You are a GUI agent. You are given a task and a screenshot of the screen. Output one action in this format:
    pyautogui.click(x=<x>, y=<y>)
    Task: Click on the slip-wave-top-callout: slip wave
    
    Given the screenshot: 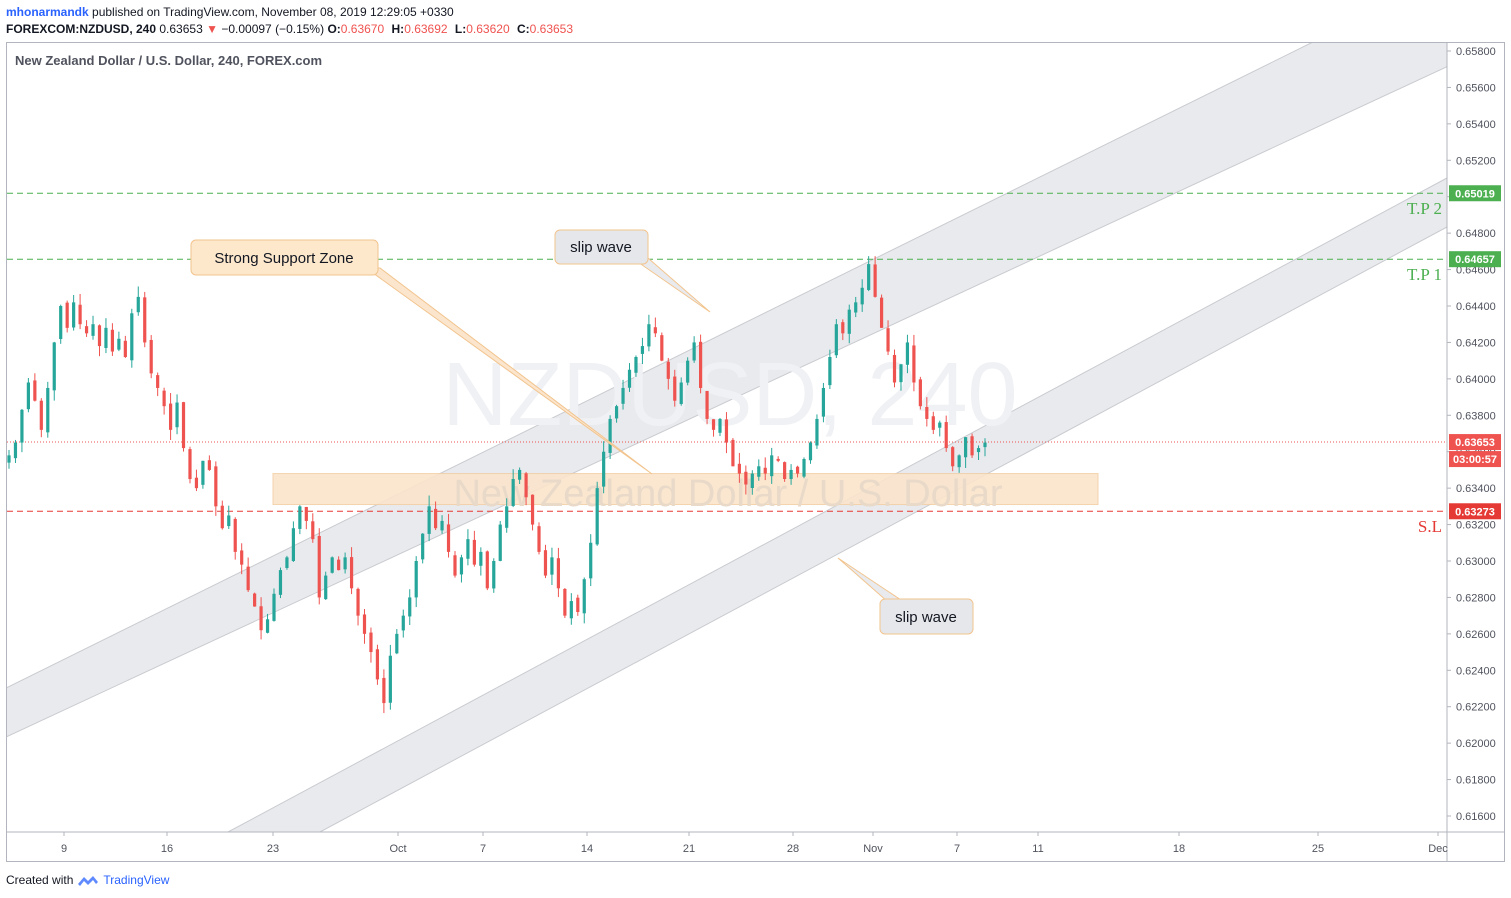 What is the action you would take?
    pyautogui.click(x=601, y=247)
    